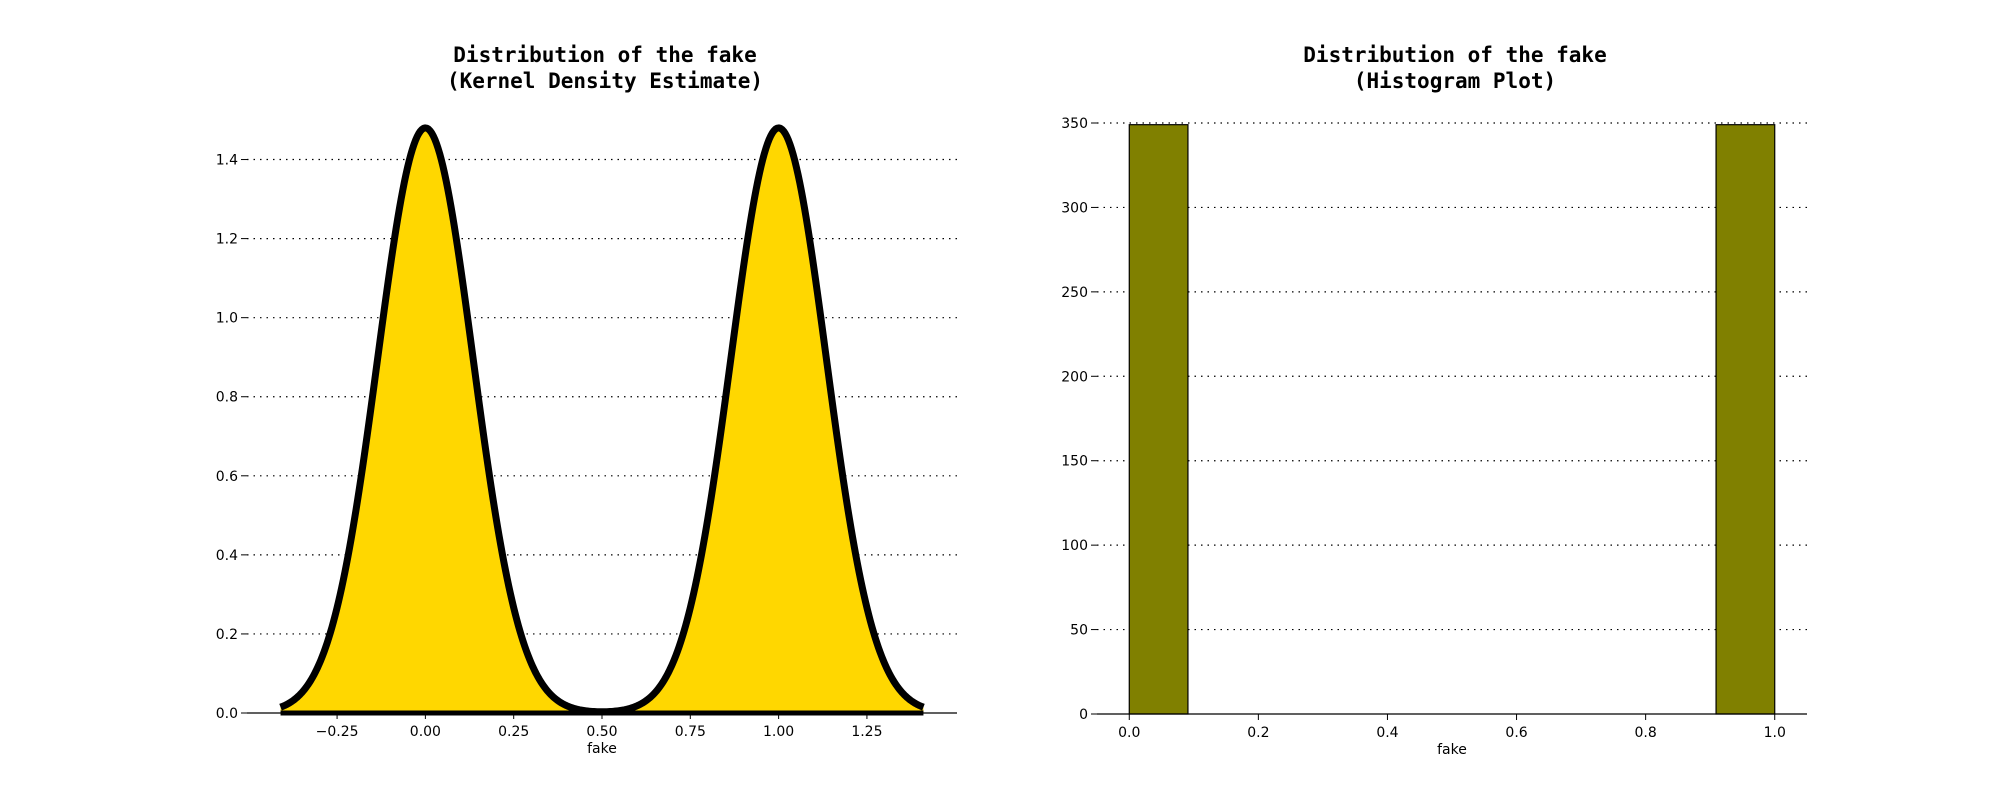  I want to click on hist-y-tick-label: 0, so click(1083, 715).